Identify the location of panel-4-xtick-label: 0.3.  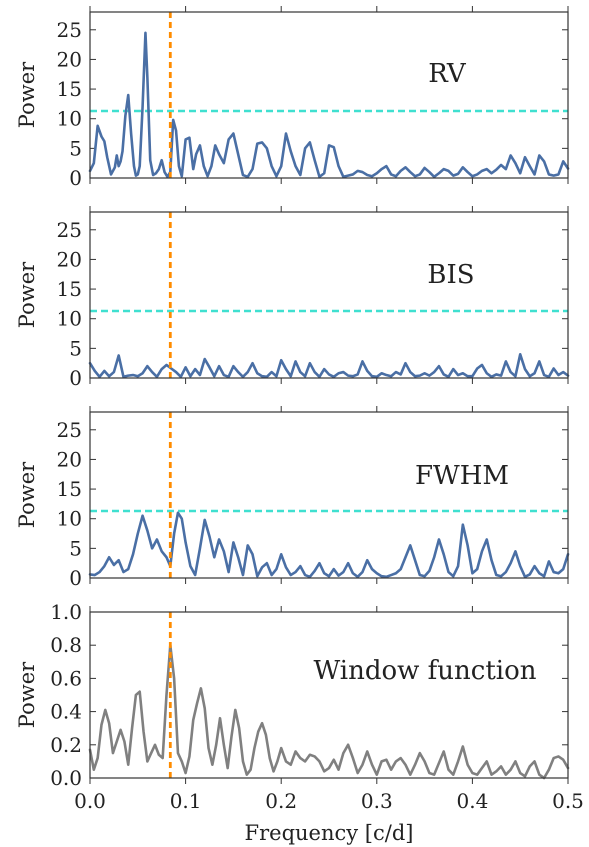
(377, 801).